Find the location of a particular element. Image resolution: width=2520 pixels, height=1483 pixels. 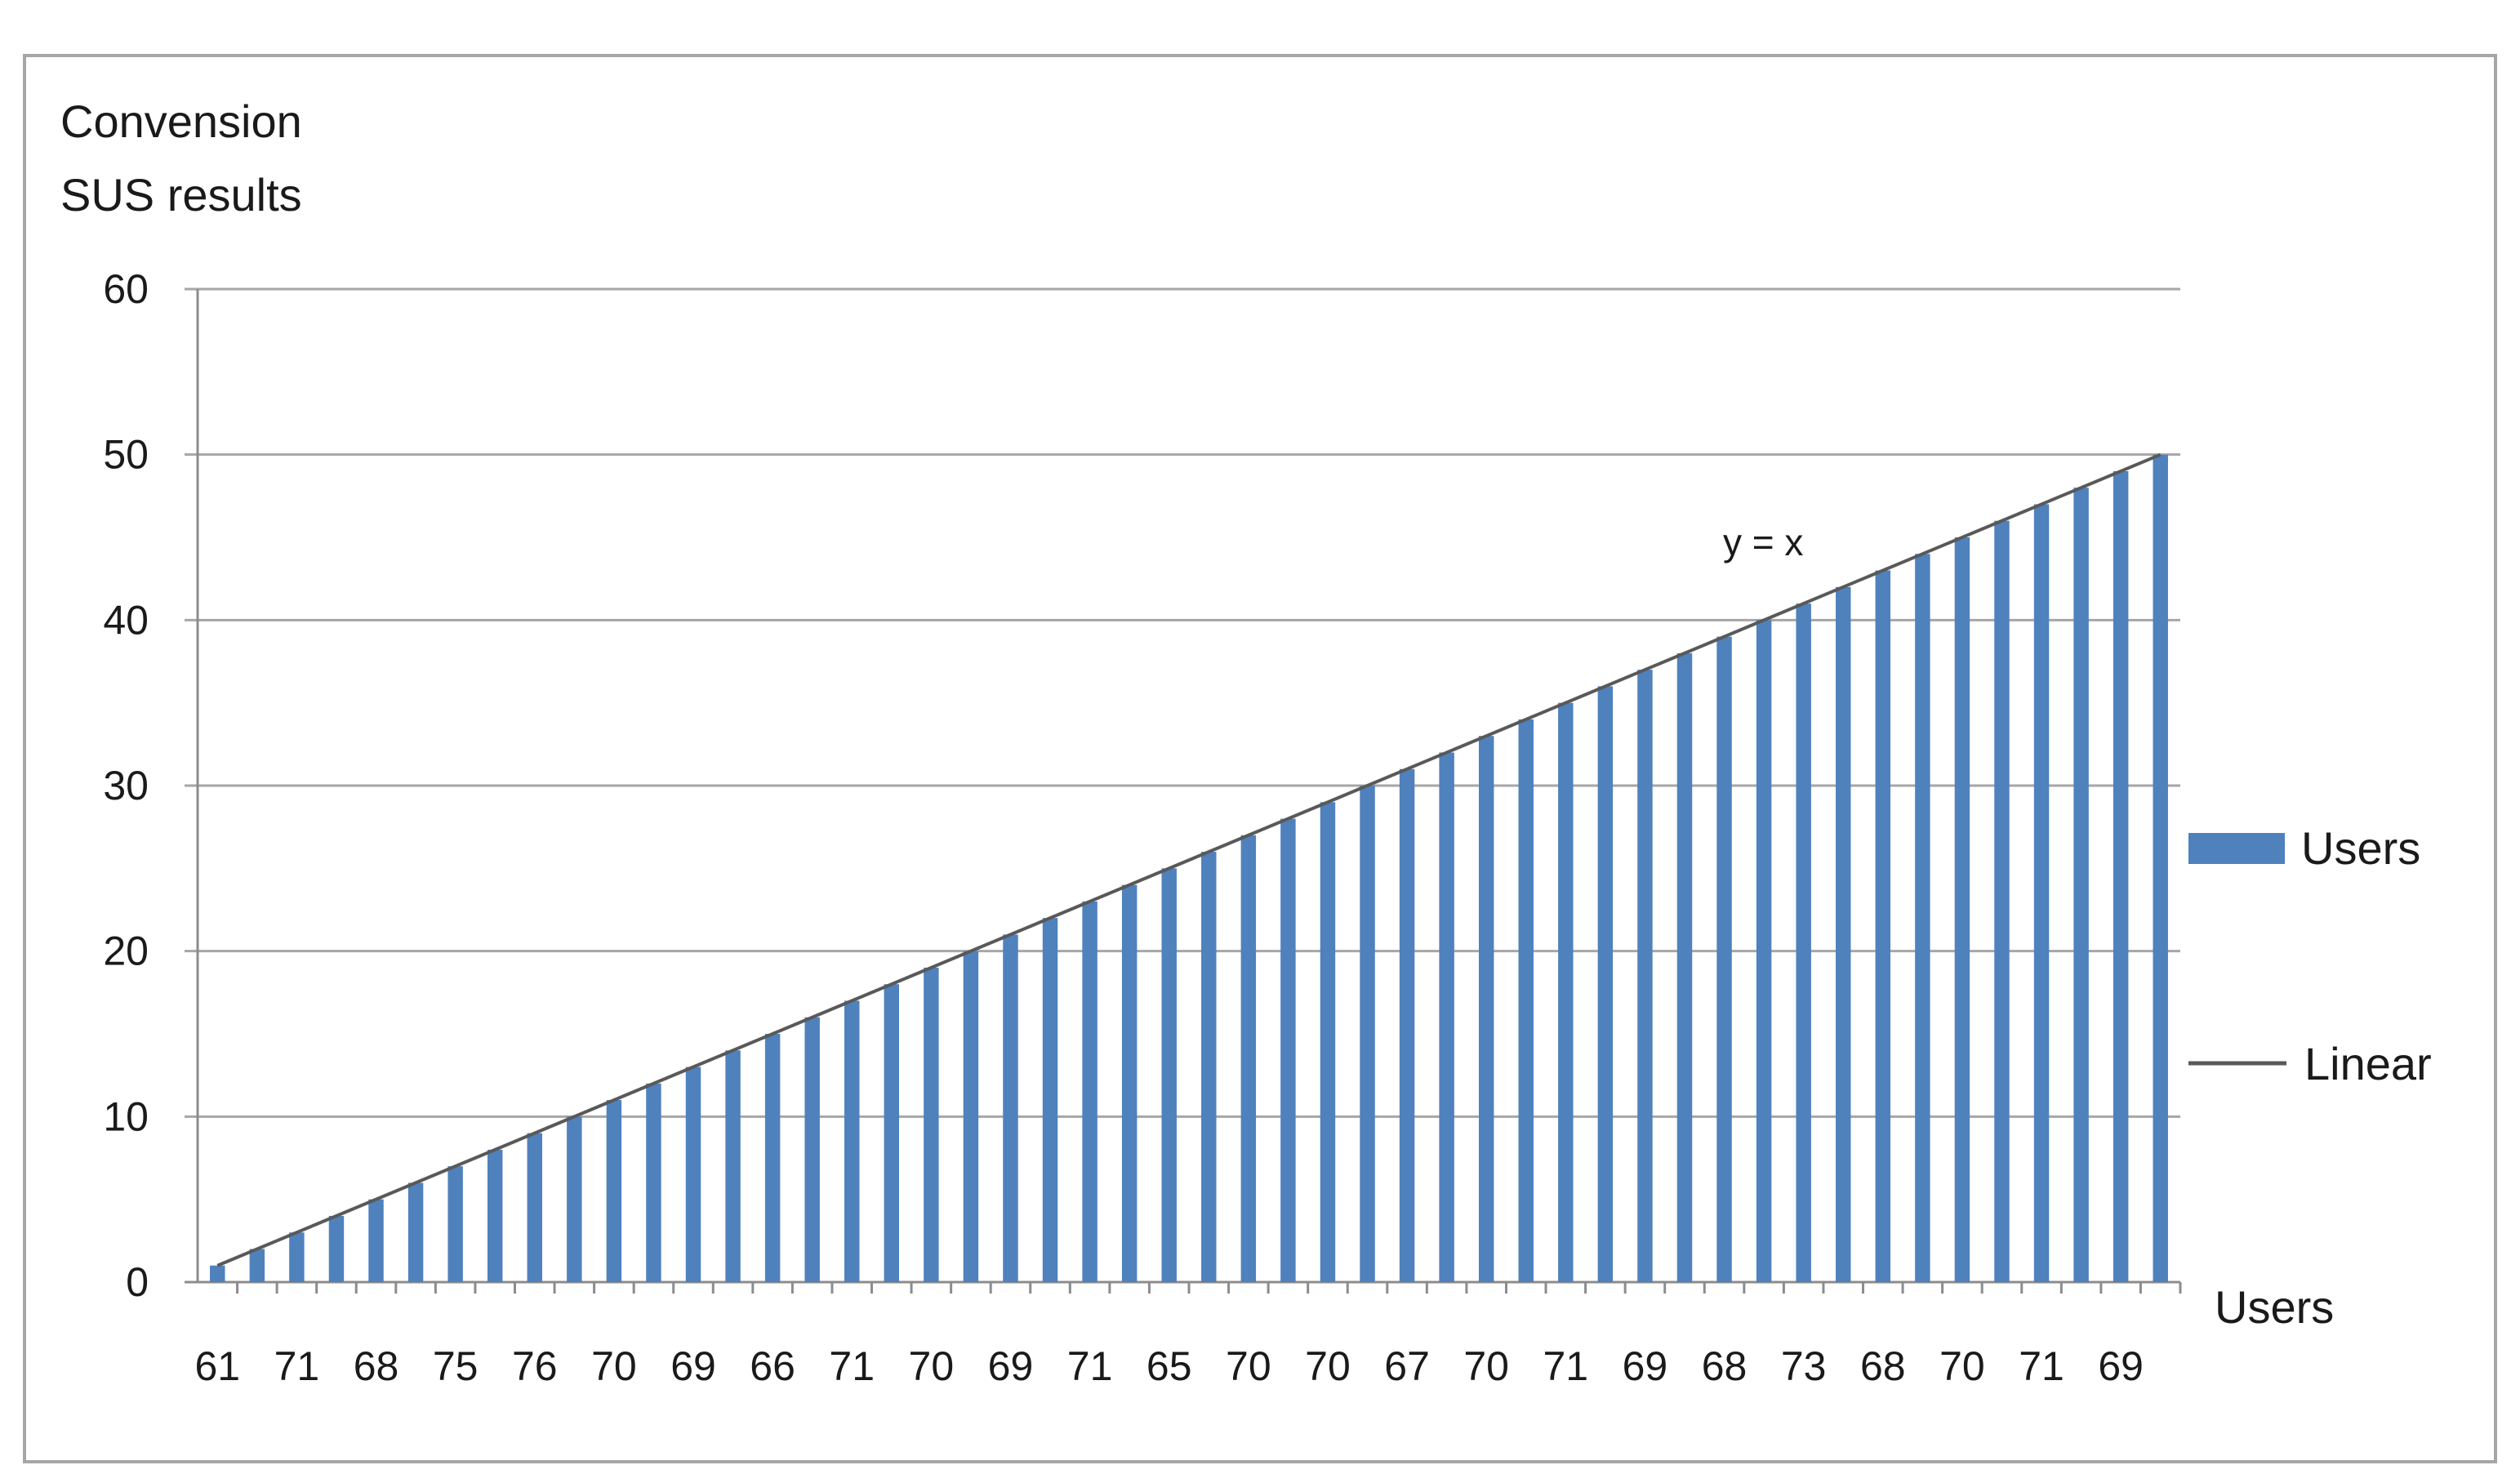

y-tick-30: 30 is located at coordinates (126, 785).